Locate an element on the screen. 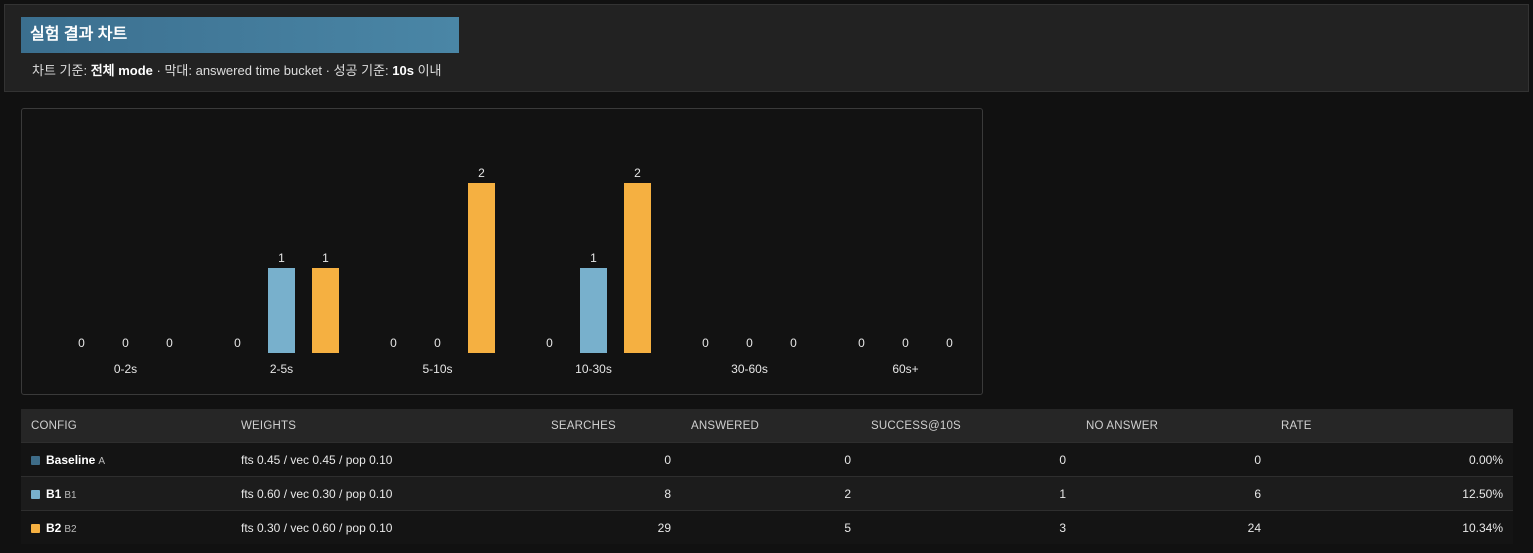 The height and width of the screenshot is (553, 1533). rate-cell: 12.50% is located at coordinates (1392, 493).